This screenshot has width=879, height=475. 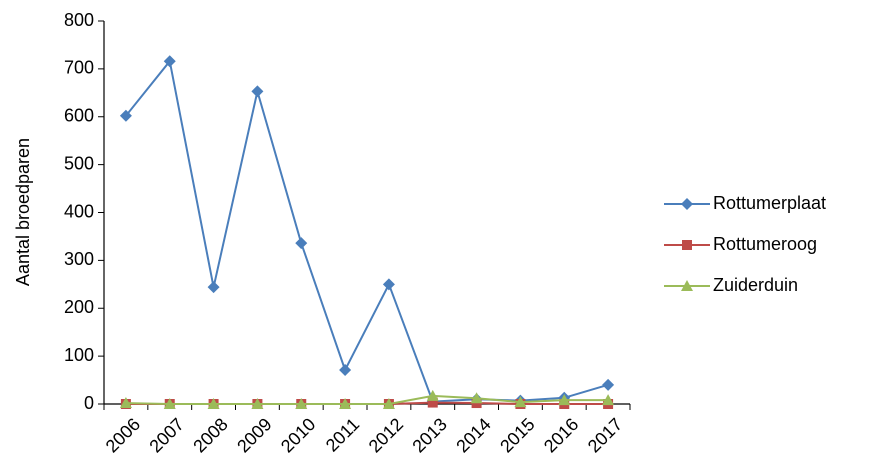 What do you see at coordinates (79, 68) in the screenshot?
I see `y-tick-label: 700` at bounding box center [79, 68].